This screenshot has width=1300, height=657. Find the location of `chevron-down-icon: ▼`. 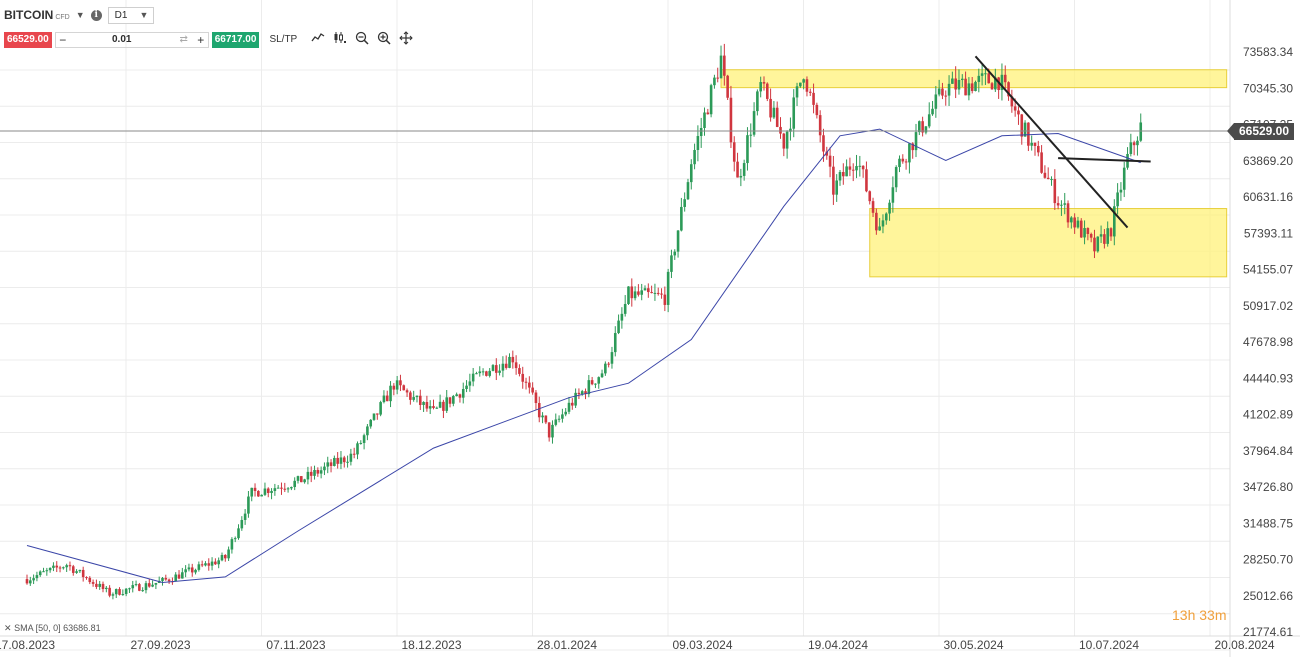

chevron-down-icon: ▼ is located at coordinates (144, 14).